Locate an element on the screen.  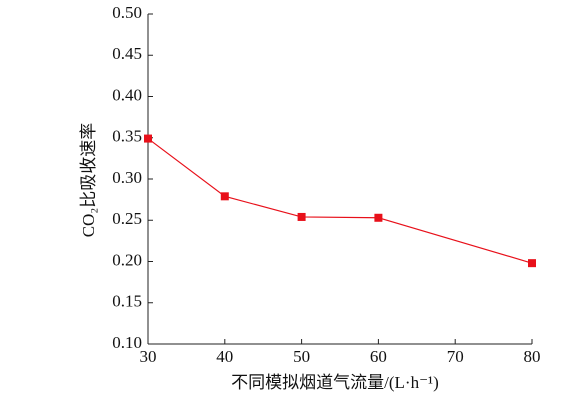
y-tick-label: 0.30 is located at coordinates (127, 177).